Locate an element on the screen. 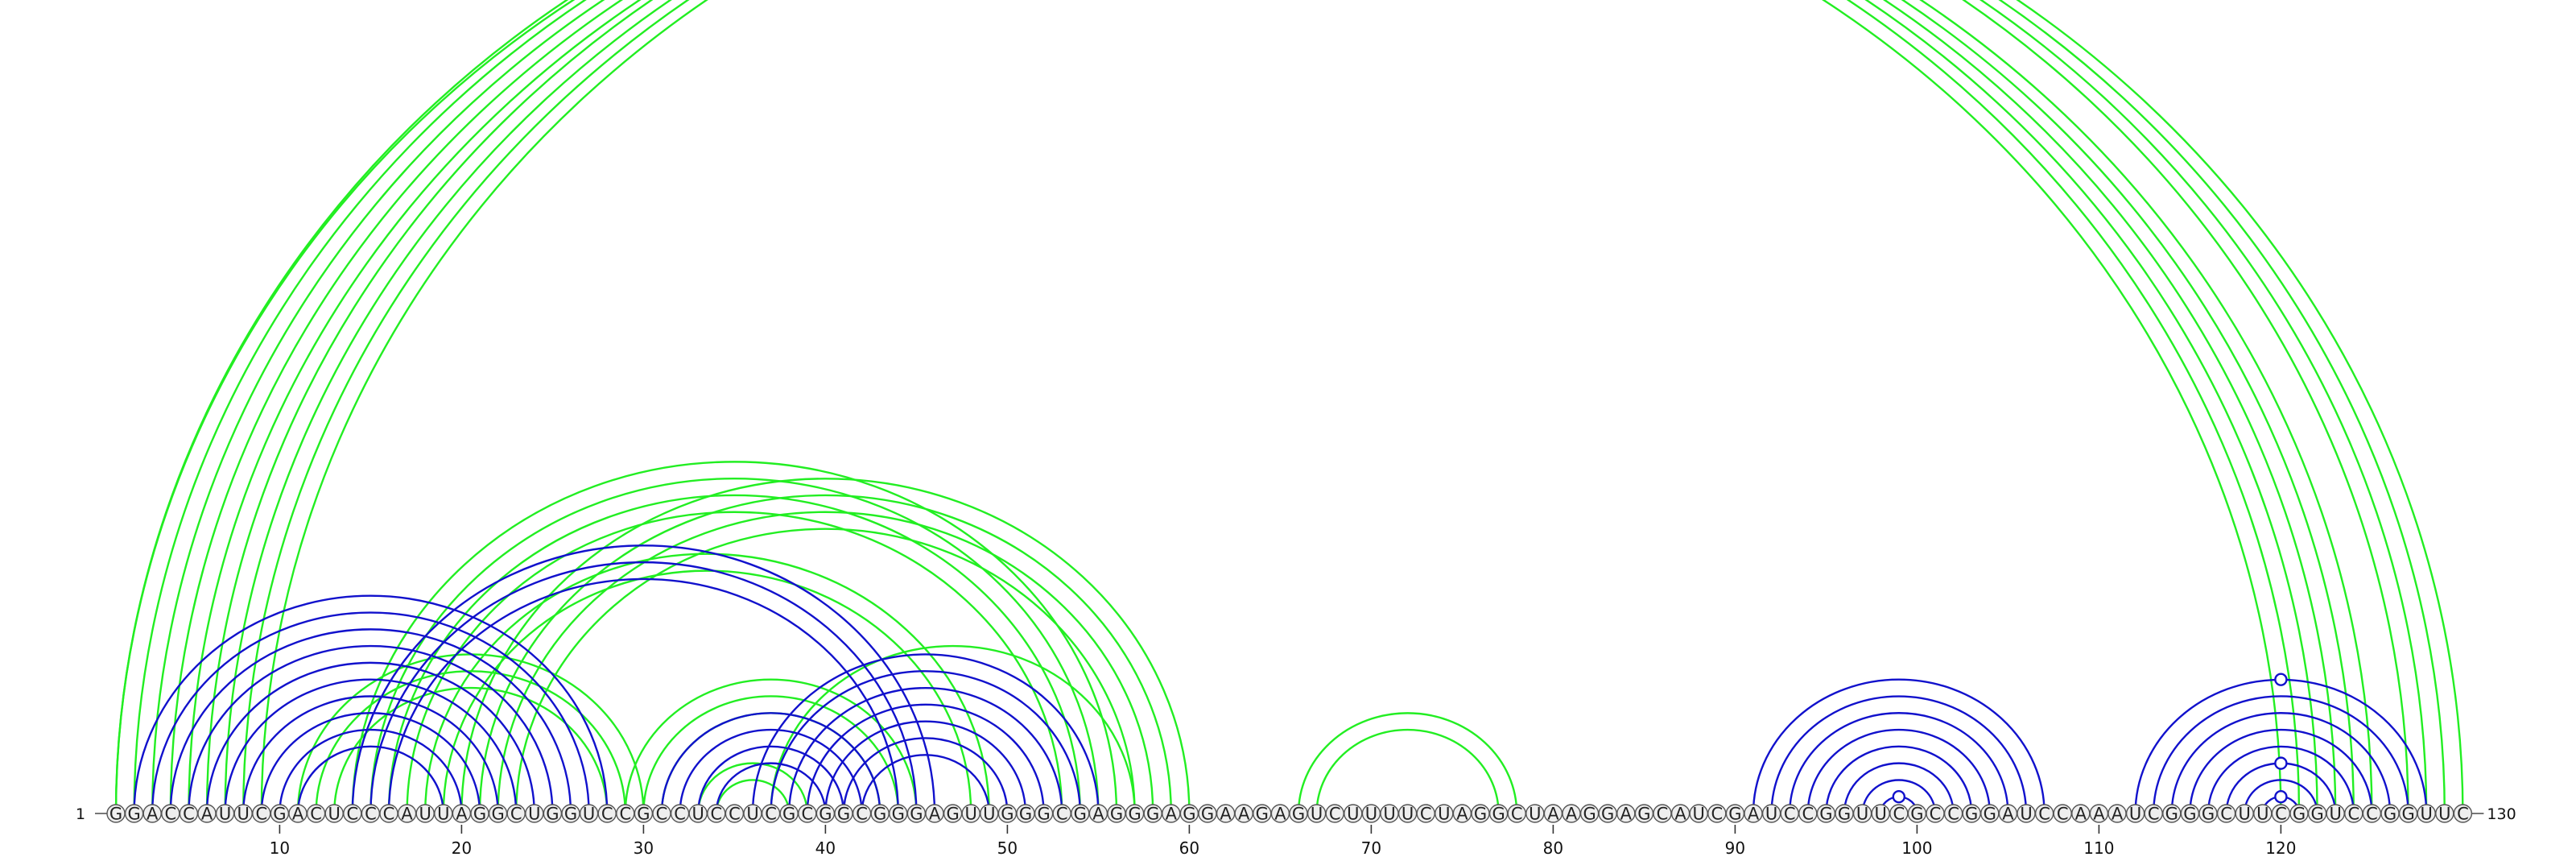  nucleotide-116: G is located at coordinates (2208, 814).